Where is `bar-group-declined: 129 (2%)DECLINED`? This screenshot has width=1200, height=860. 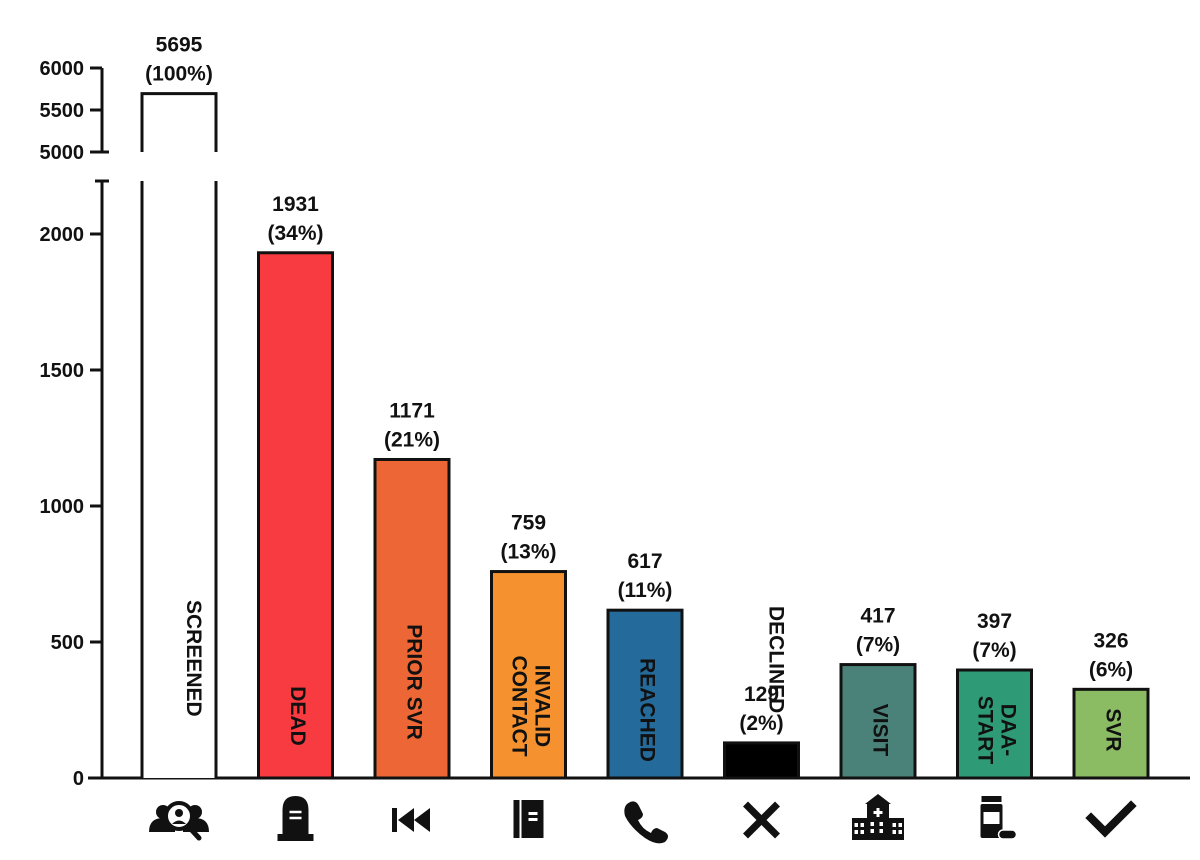 bar-group-declined: 129 (2%)DECLINED is located at coordinates (761, 693).